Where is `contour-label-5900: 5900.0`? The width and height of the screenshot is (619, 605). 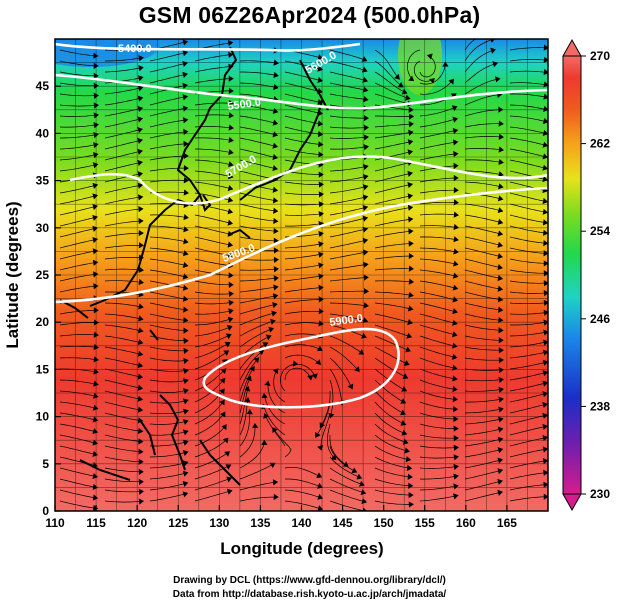
contour-label-5900: 5900.0 is located at coordinates (346, 320).